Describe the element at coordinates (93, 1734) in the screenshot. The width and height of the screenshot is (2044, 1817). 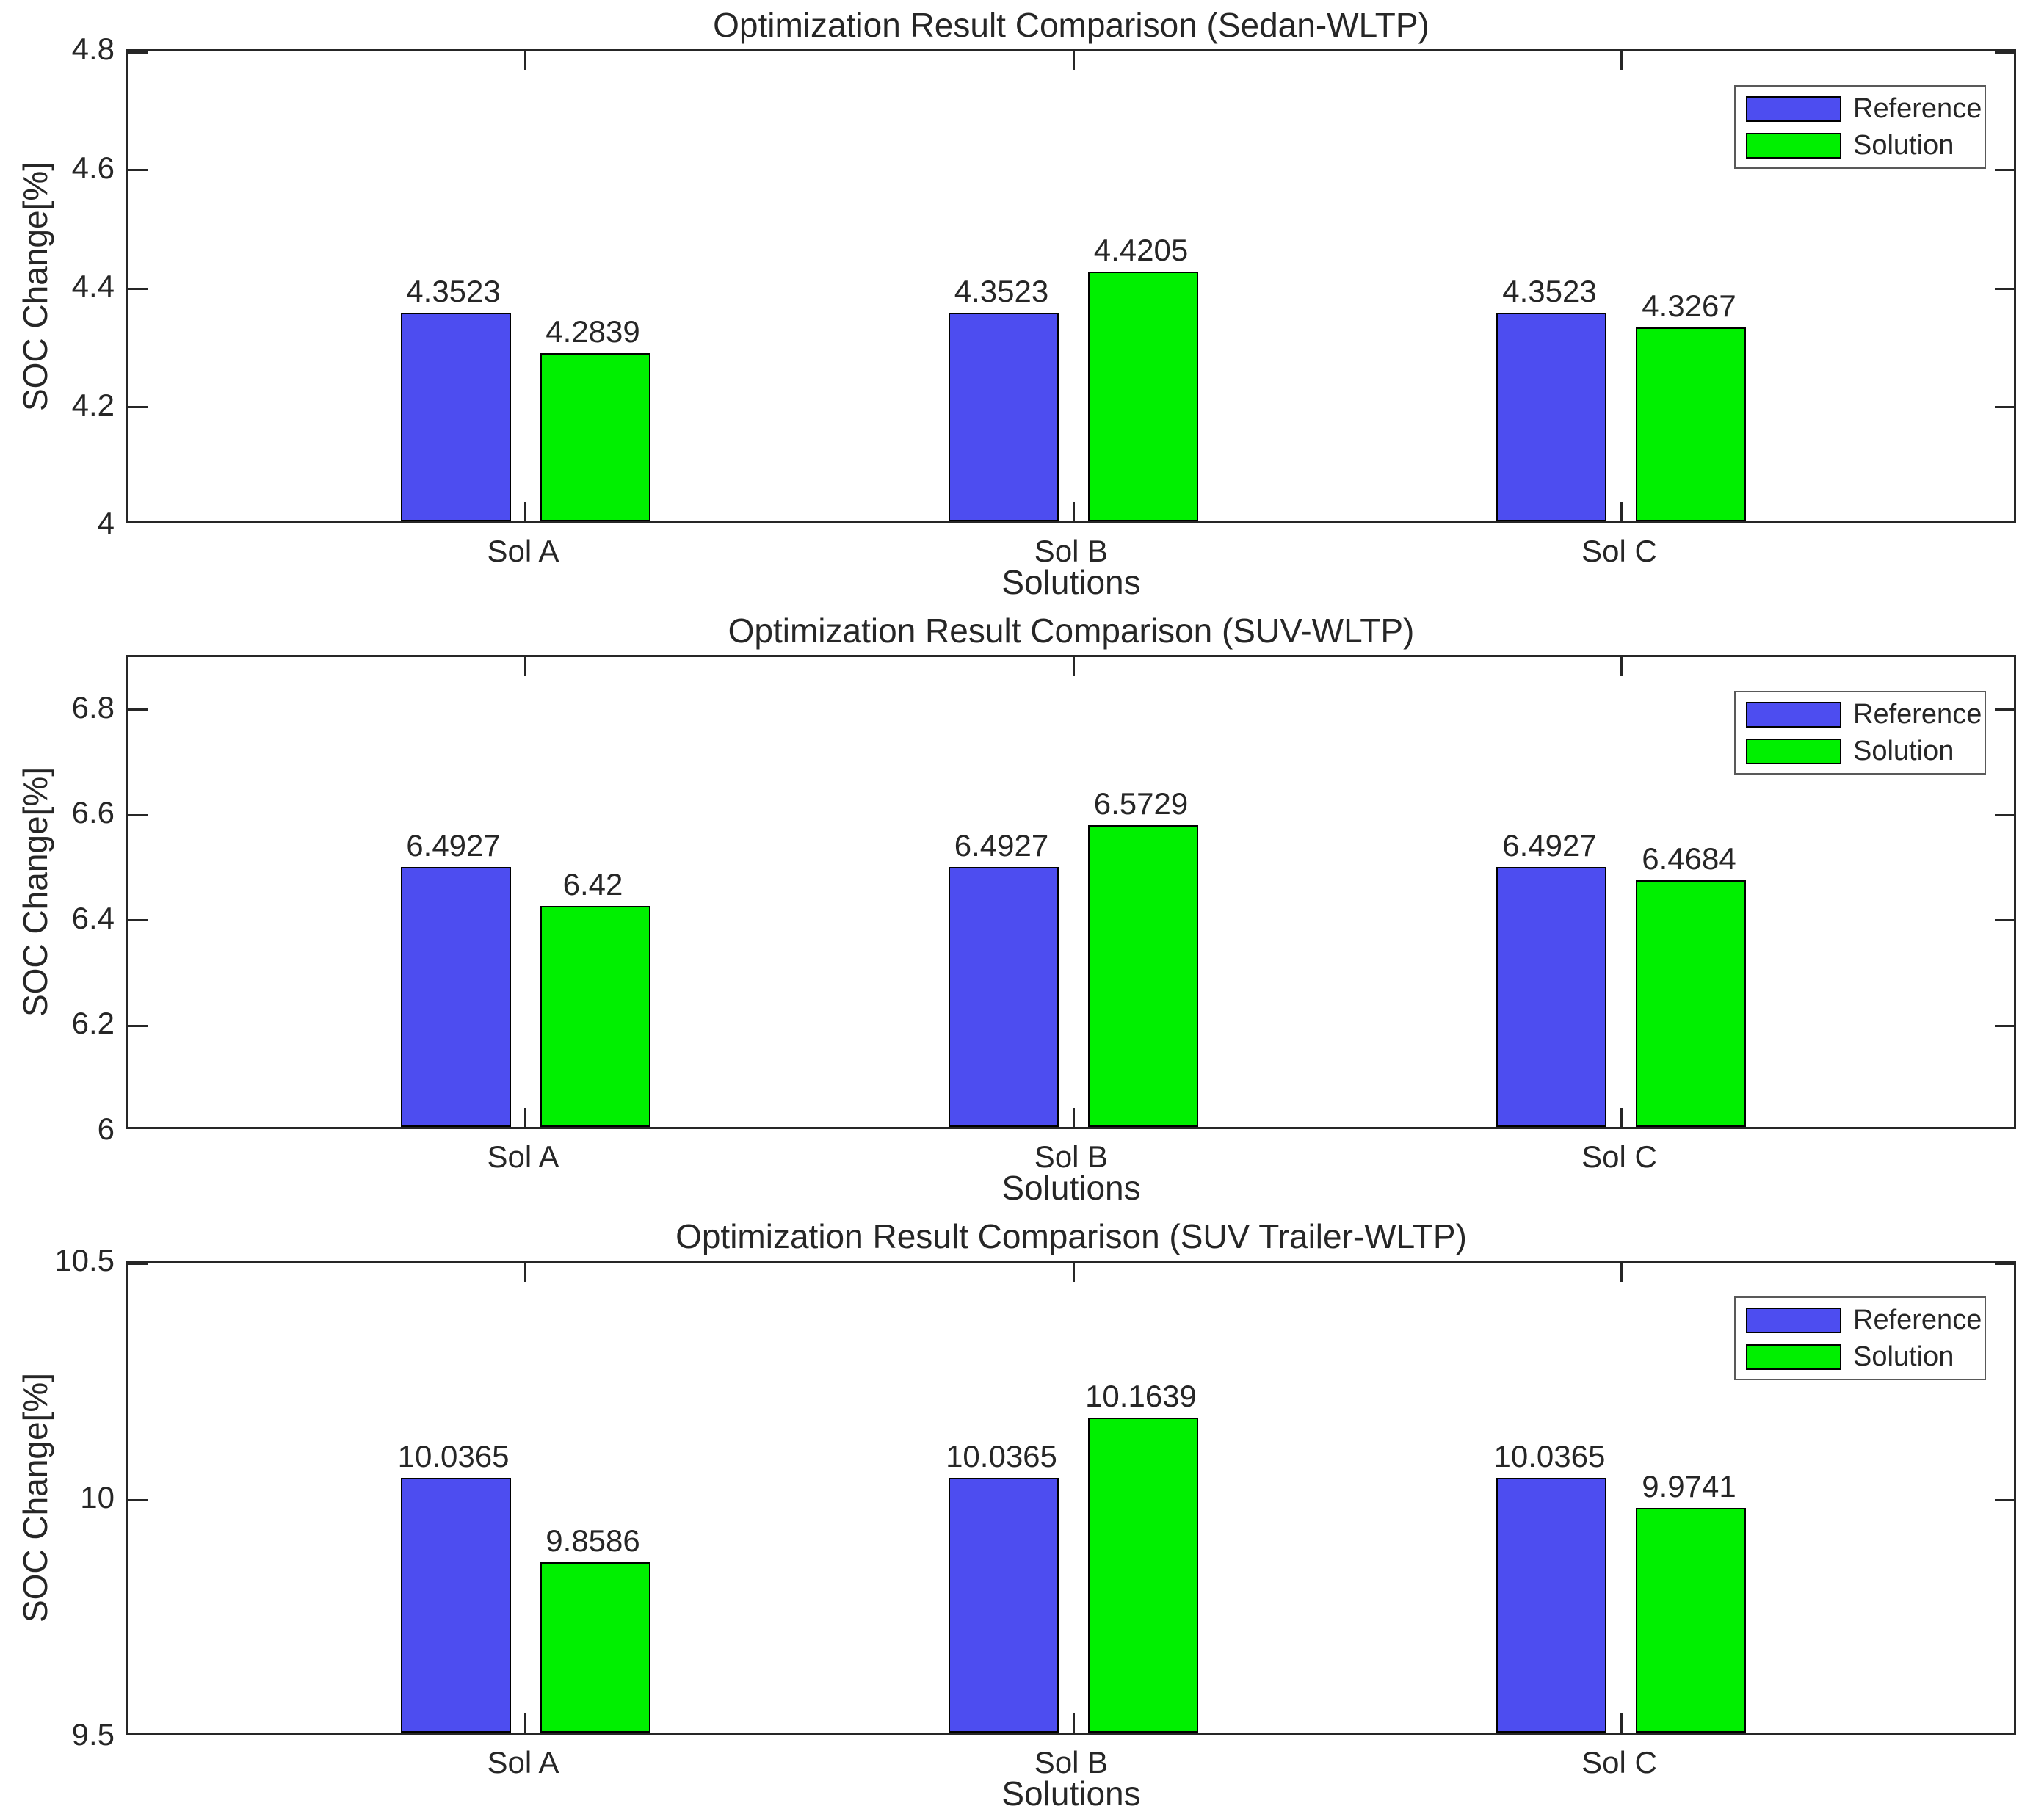
I see `y-tick-label: 9.5` at that location.